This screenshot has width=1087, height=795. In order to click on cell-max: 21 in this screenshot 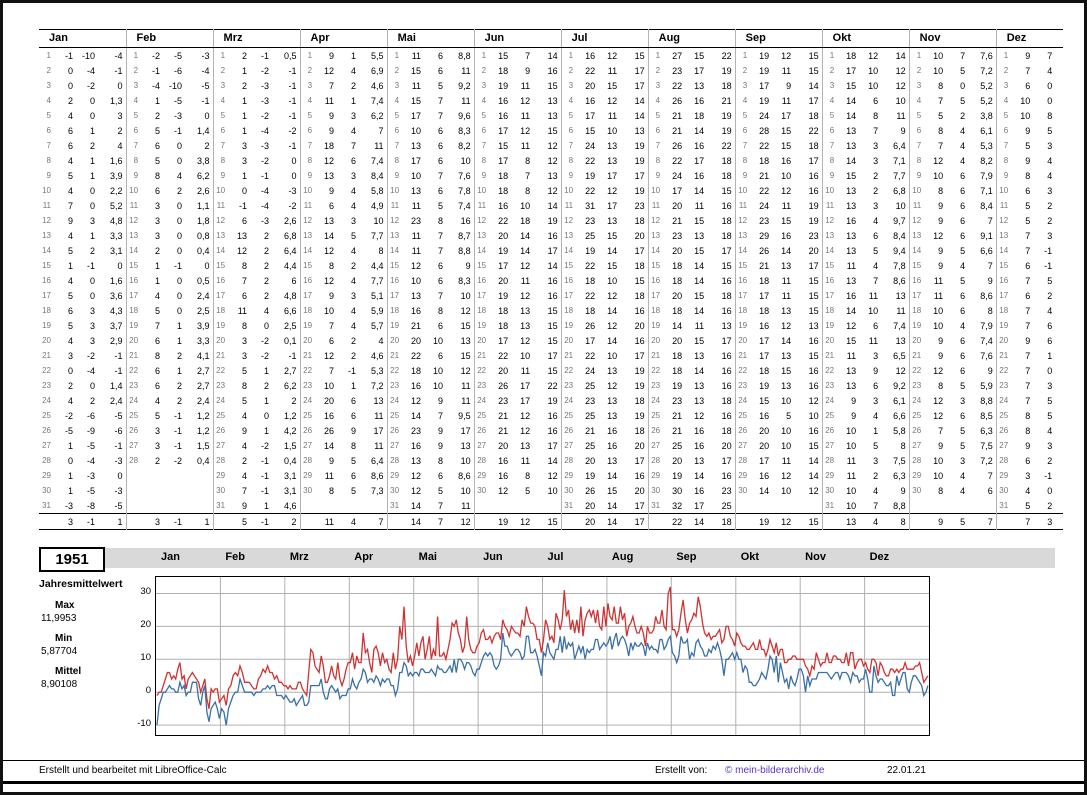, I will do `click(503, 415)`.